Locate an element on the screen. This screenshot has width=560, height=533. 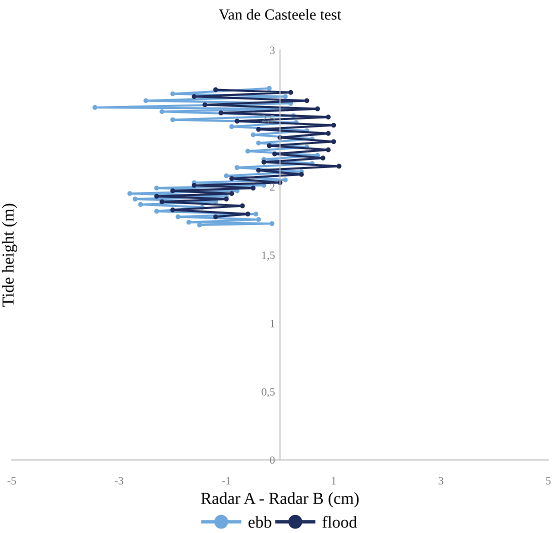
y-tick-label: 2 is located at coordinates (272, 187).